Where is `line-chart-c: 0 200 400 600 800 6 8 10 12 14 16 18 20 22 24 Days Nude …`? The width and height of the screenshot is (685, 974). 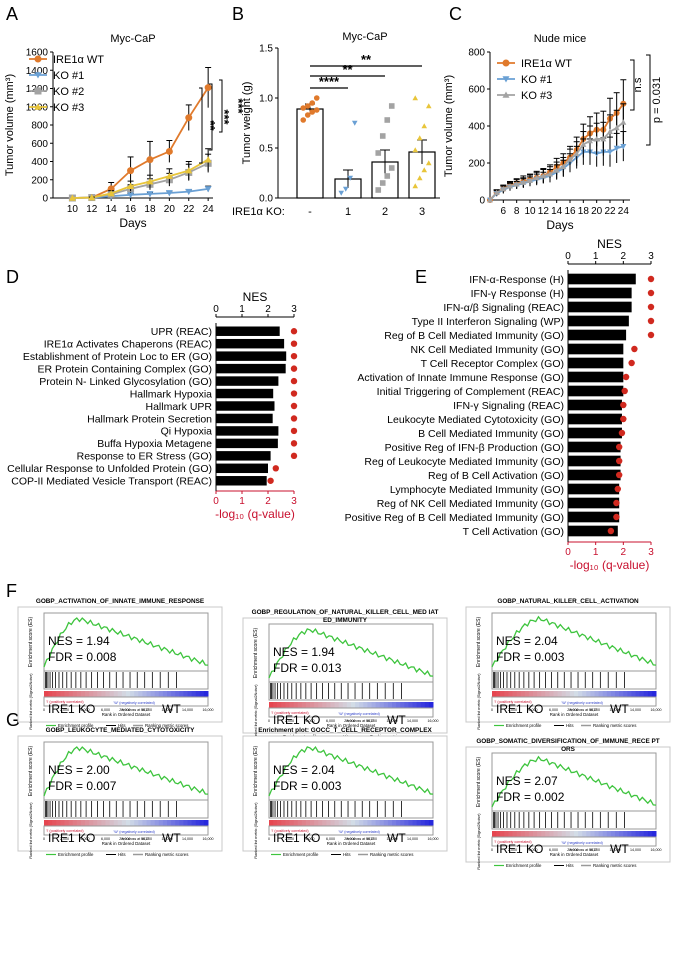 line-chart-c: 0 200 400 600 800 6 8 10 12 14 16 18 20 22 24 Days Nude … is located at coordinates (553, 132).